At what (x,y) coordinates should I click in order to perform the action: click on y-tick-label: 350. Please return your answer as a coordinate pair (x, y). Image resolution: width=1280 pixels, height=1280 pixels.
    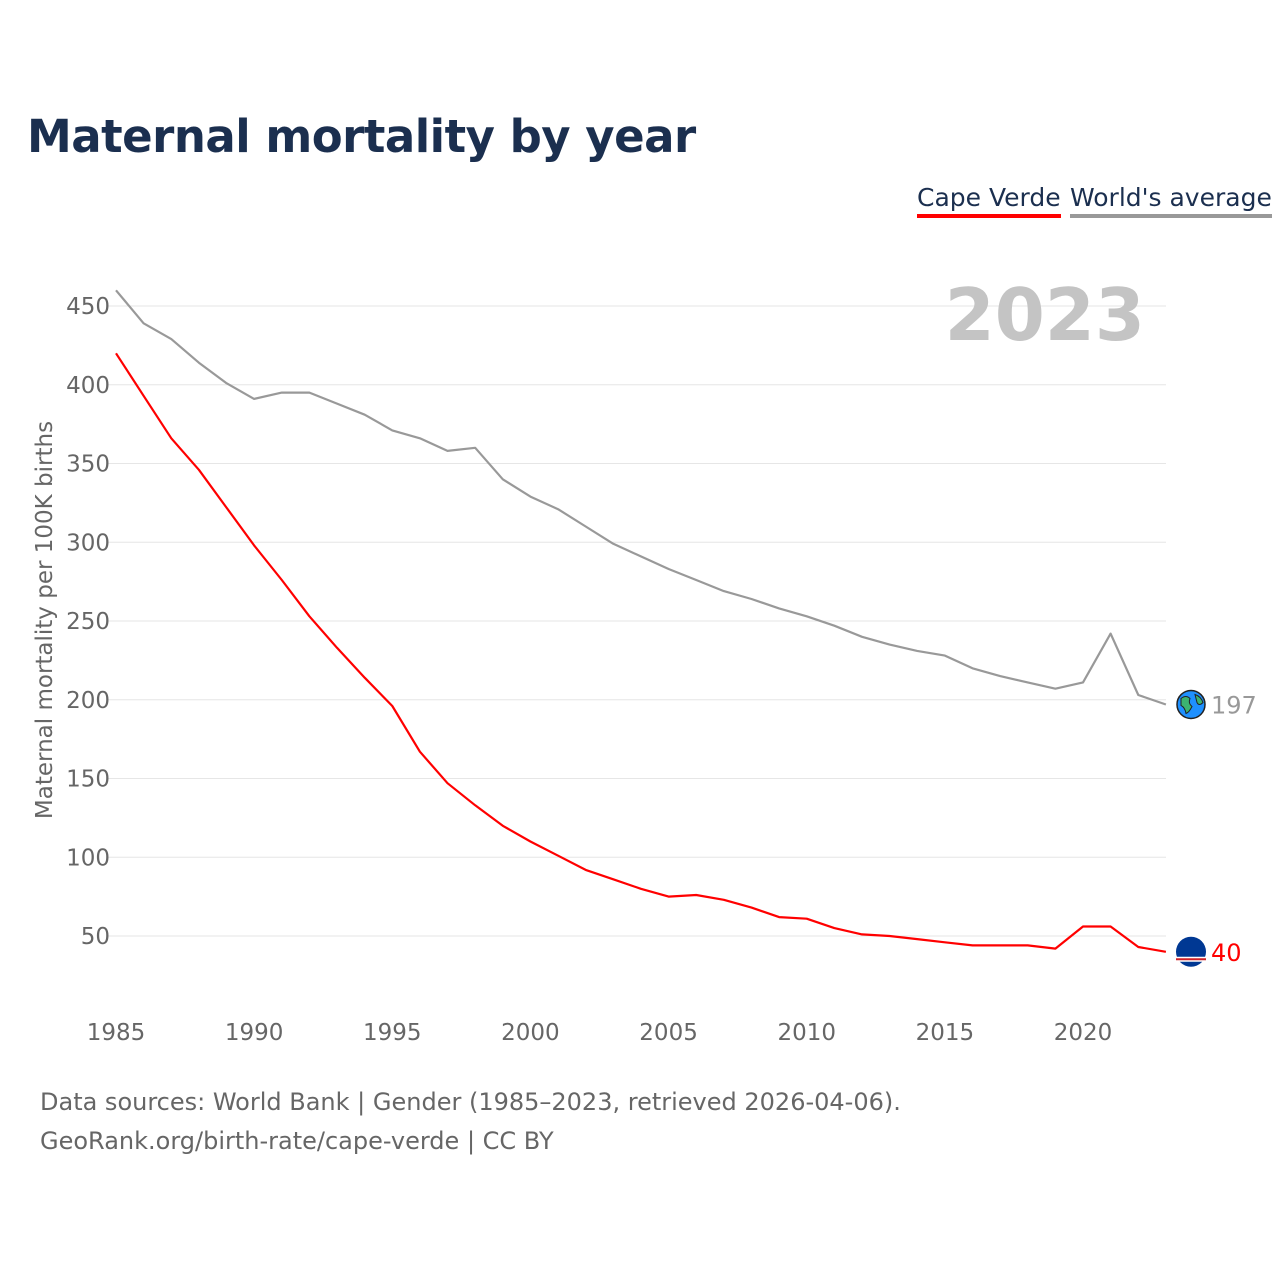
    Looking at the image, I should click on (88, 465).